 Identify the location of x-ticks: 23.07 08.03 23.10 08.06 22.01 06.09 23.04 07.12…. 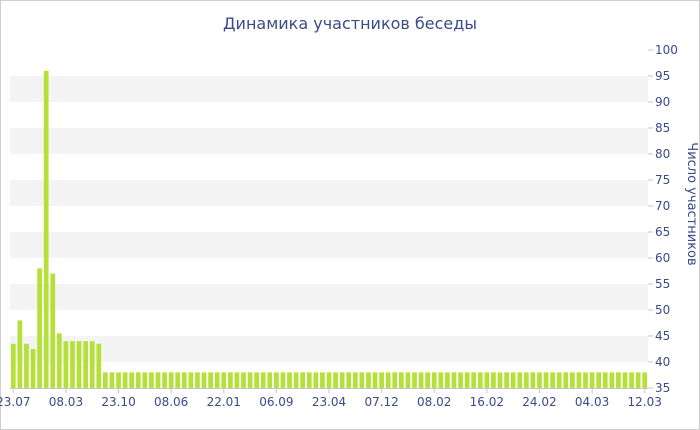
(331, 398).